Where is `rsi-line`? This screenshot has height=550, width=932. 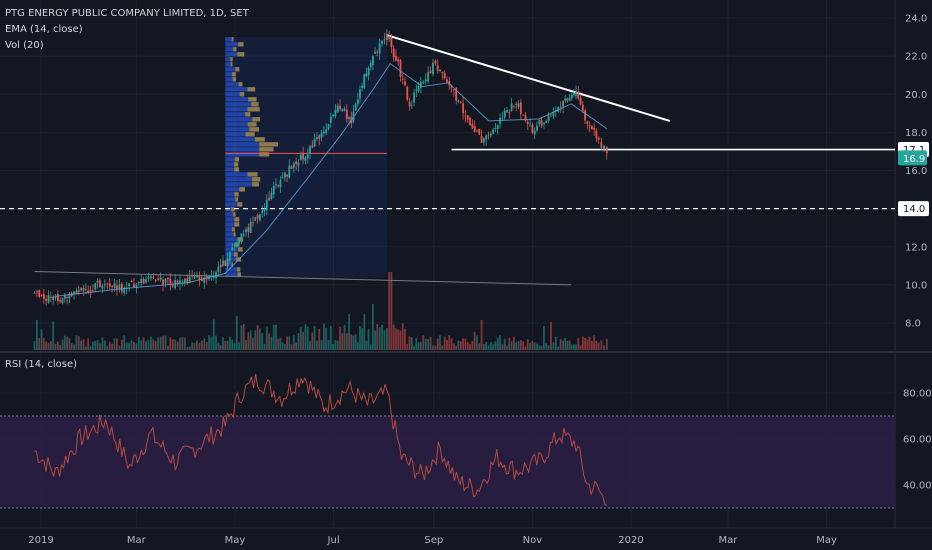 rsi-line is located at coordinates (321, 440).